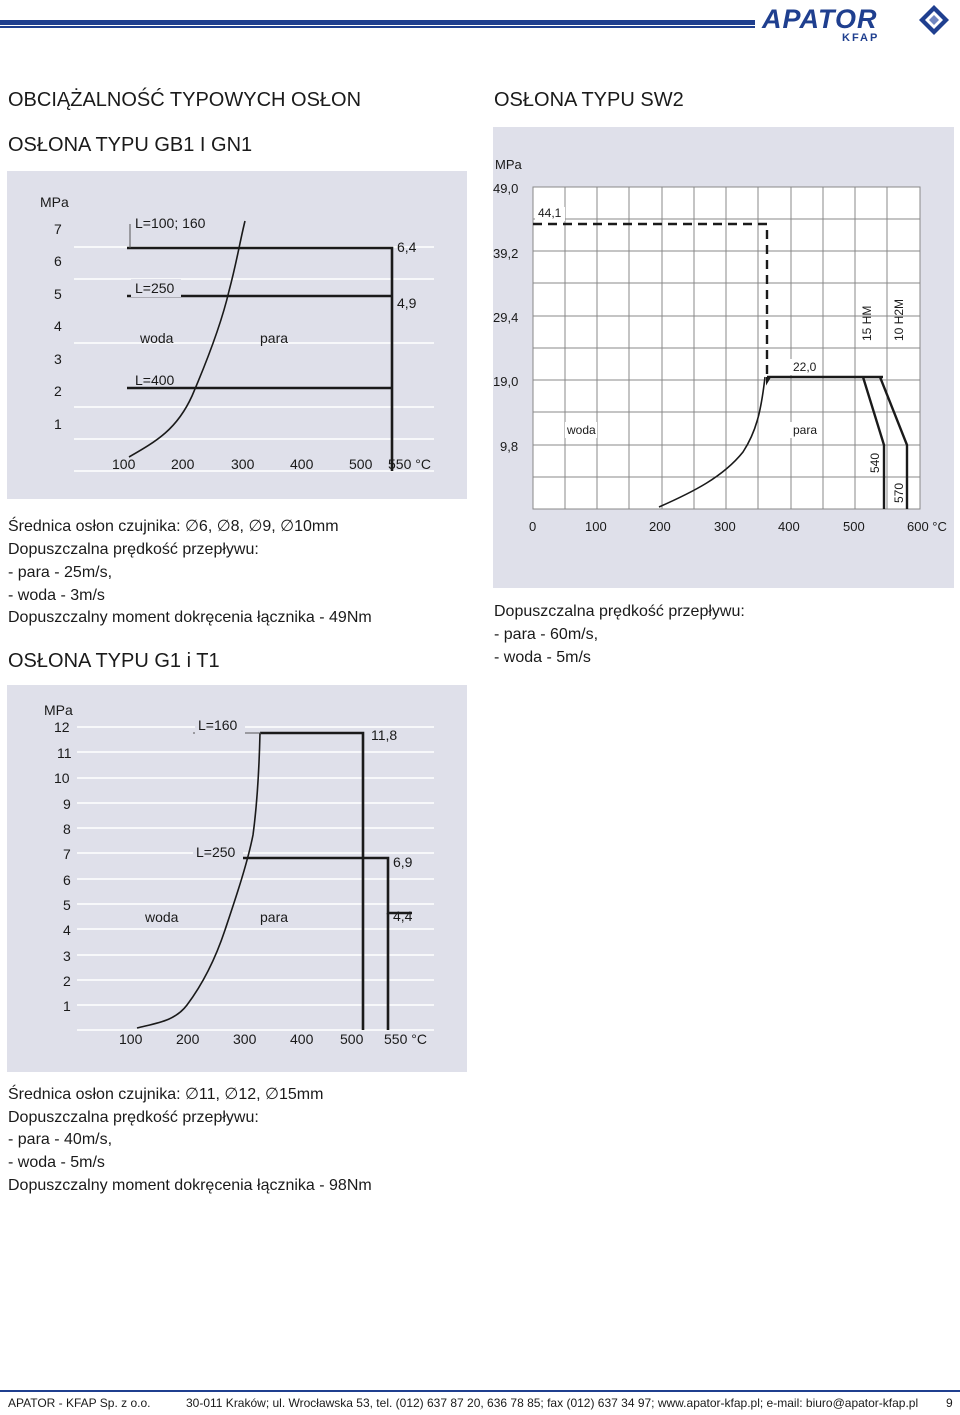 This screenshot has width=960, height=1415. I want to click on g1-line-l250, so click(327, 885).